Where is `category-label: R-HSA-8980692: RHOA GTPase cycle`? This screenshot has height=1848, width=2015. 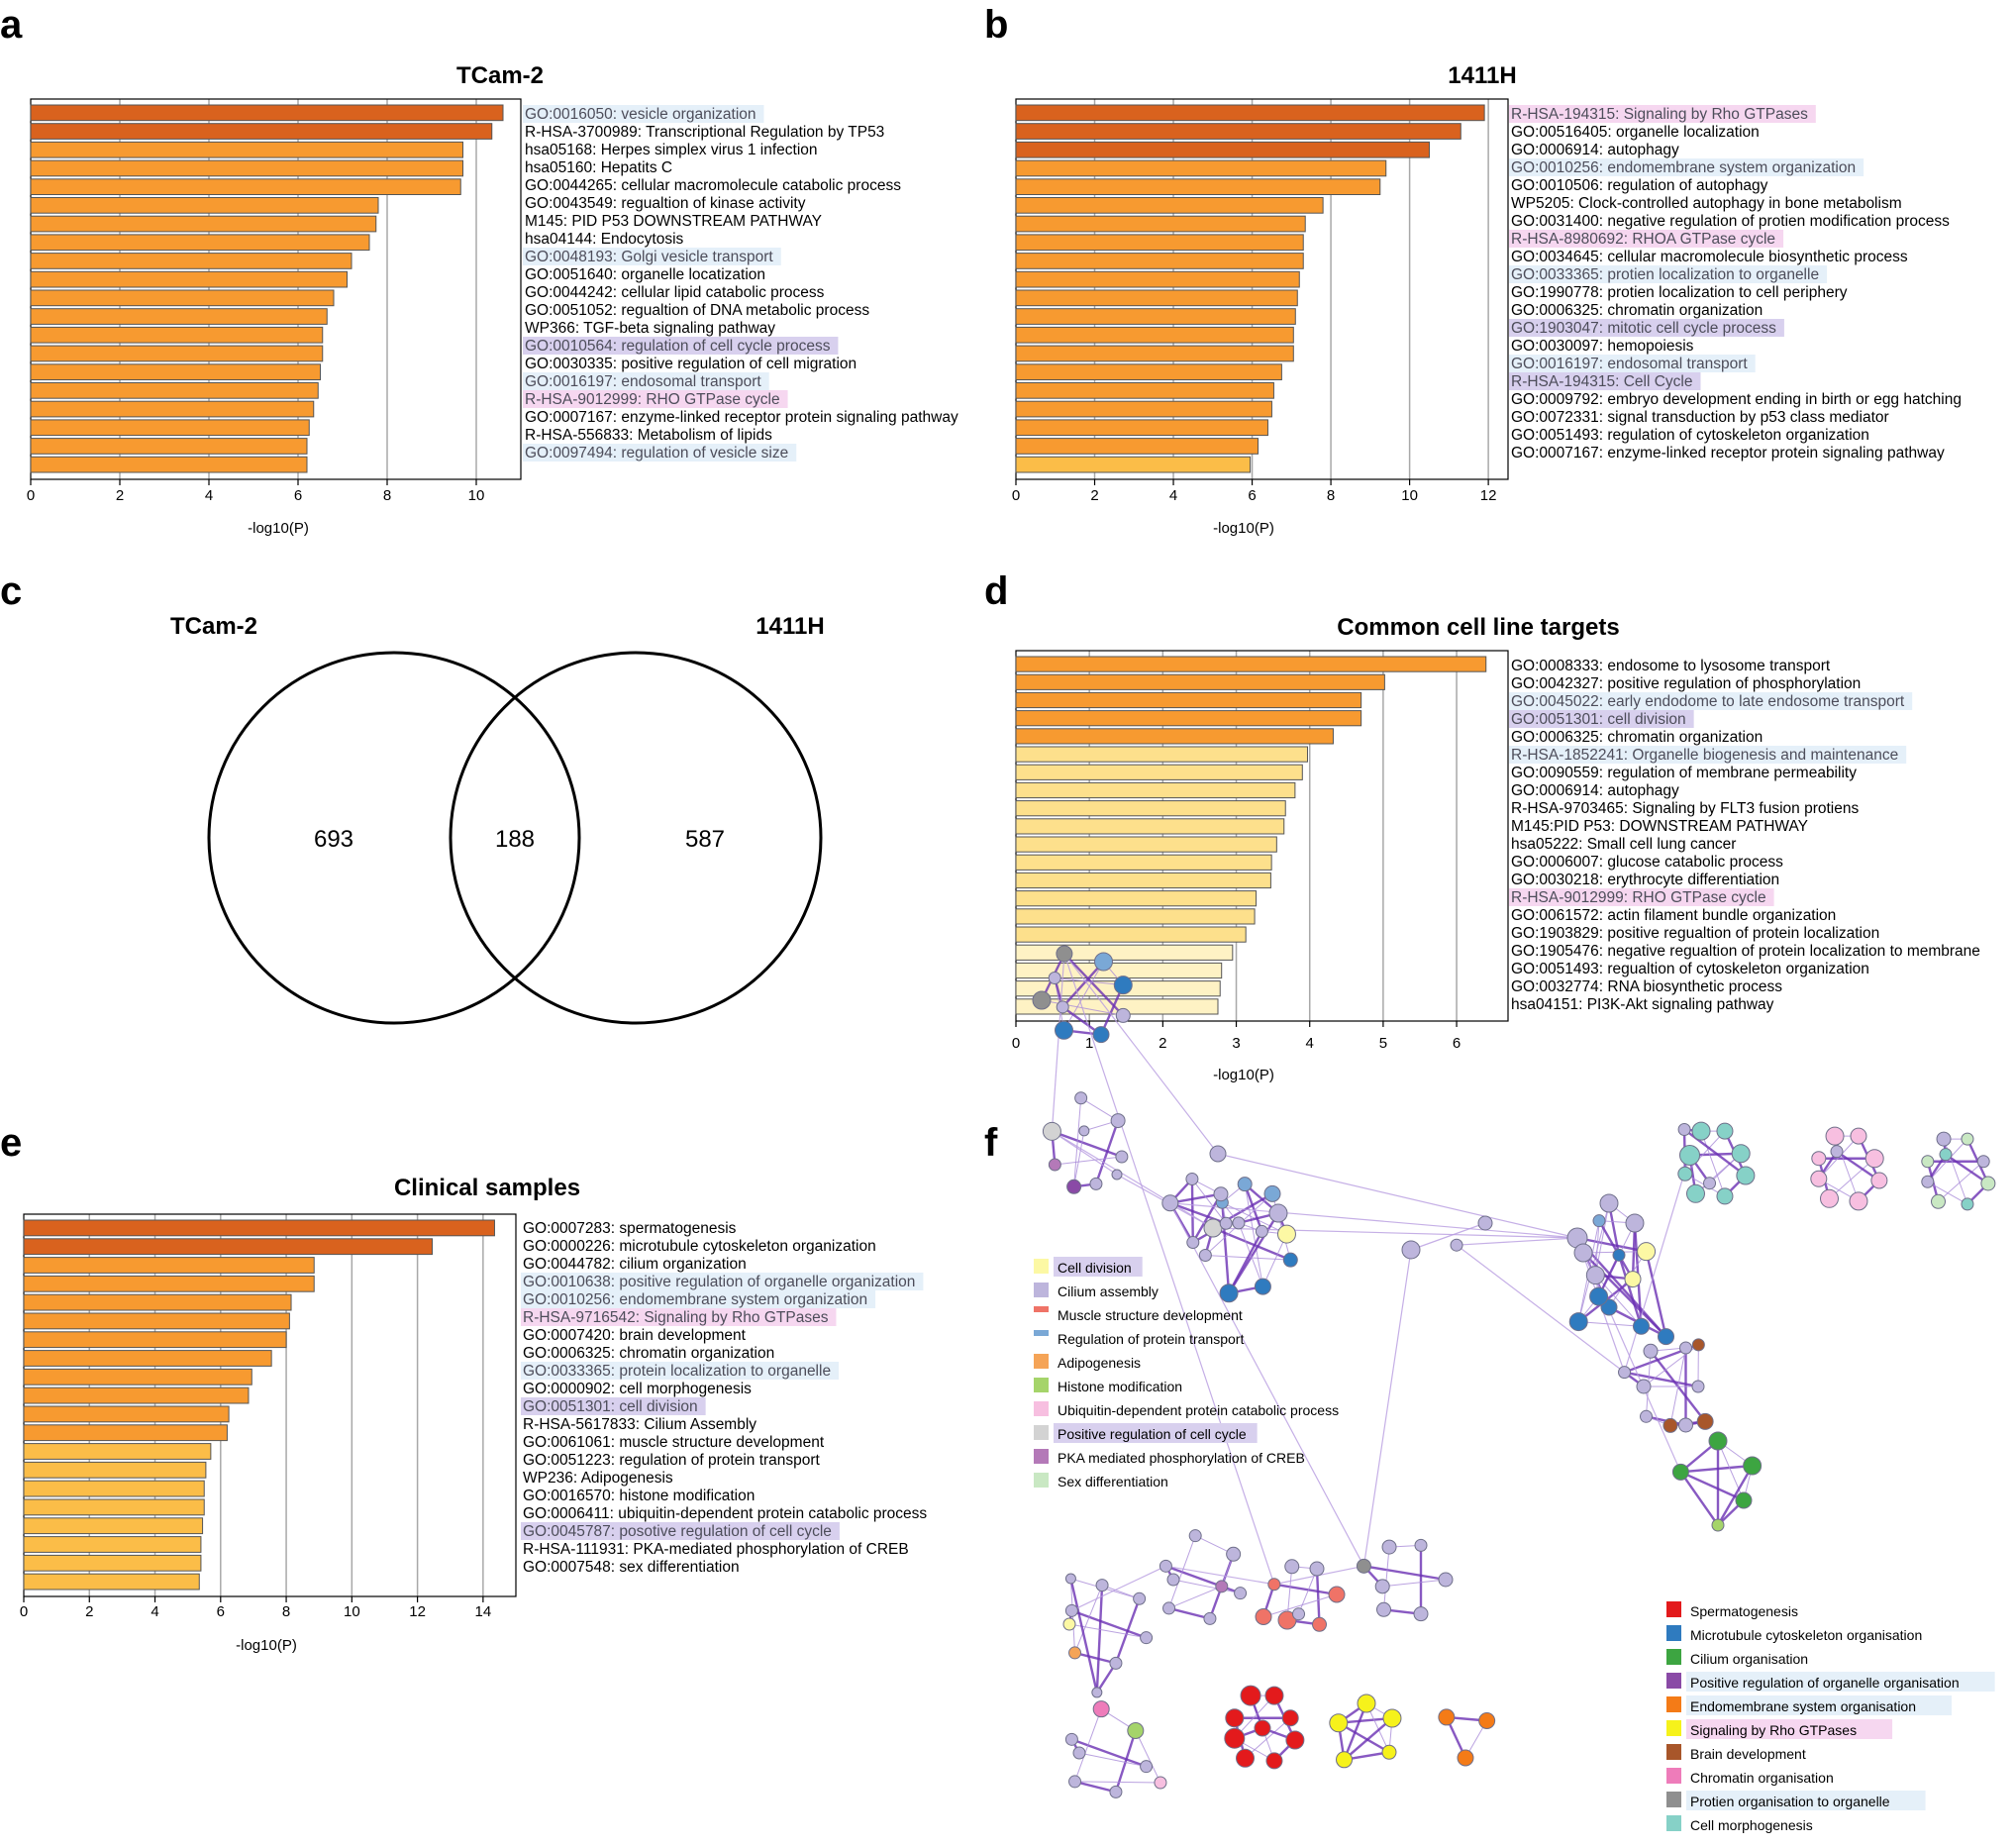
category-label: R-HSA-8980692: RHOA GTPase cycle is located at coordinates (1643, 240).